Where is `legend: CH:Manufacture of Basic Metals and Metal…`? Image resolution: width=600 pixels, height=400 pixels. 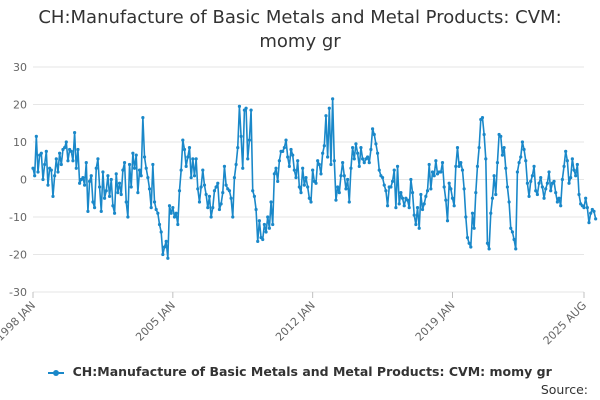
legend: CH:Manufacture of Basic Metals and Metal… is located at coordinates (300, 371).